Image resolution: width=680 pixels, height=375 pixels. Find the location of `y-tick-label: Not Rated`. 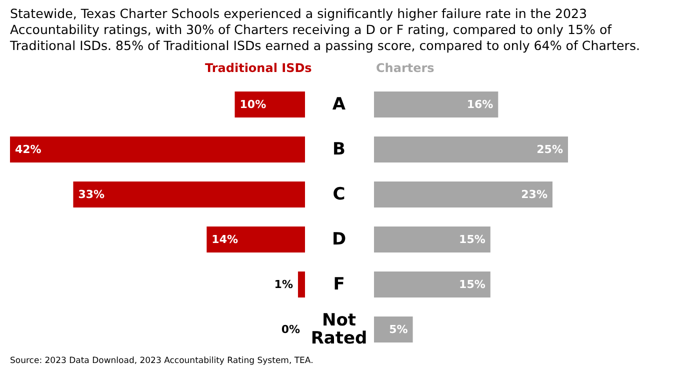

y-tick-label: Not Rated is located at coordinates (339, 329).